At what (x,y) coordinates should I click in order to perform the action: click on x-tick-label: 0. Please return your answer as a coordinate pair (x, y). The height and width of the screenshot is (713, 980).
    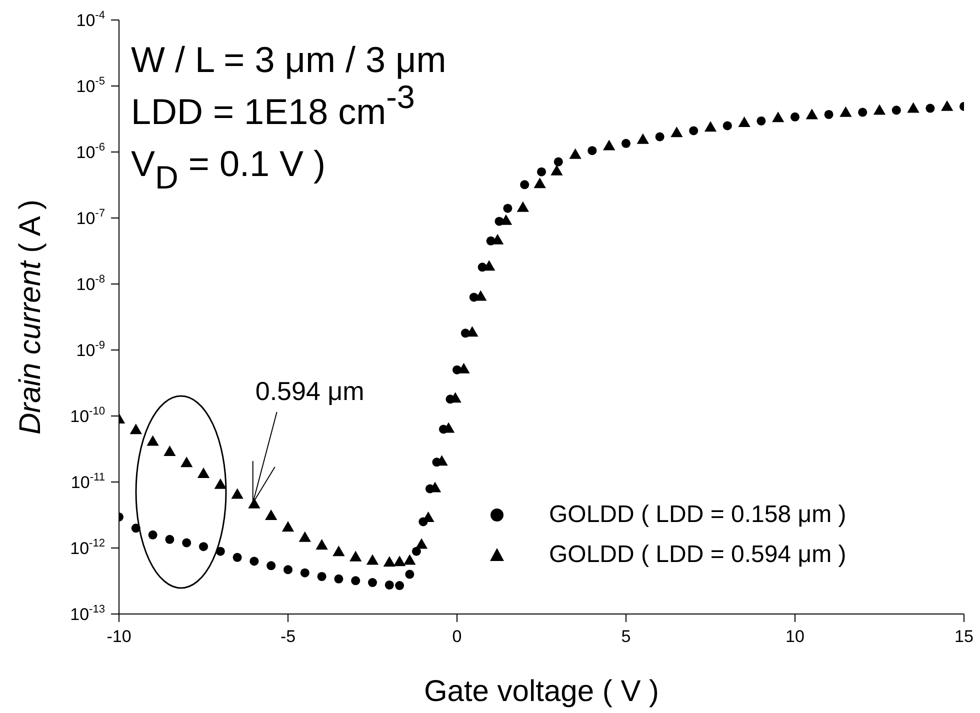
    Looking at the image, I should click on (457, 636).